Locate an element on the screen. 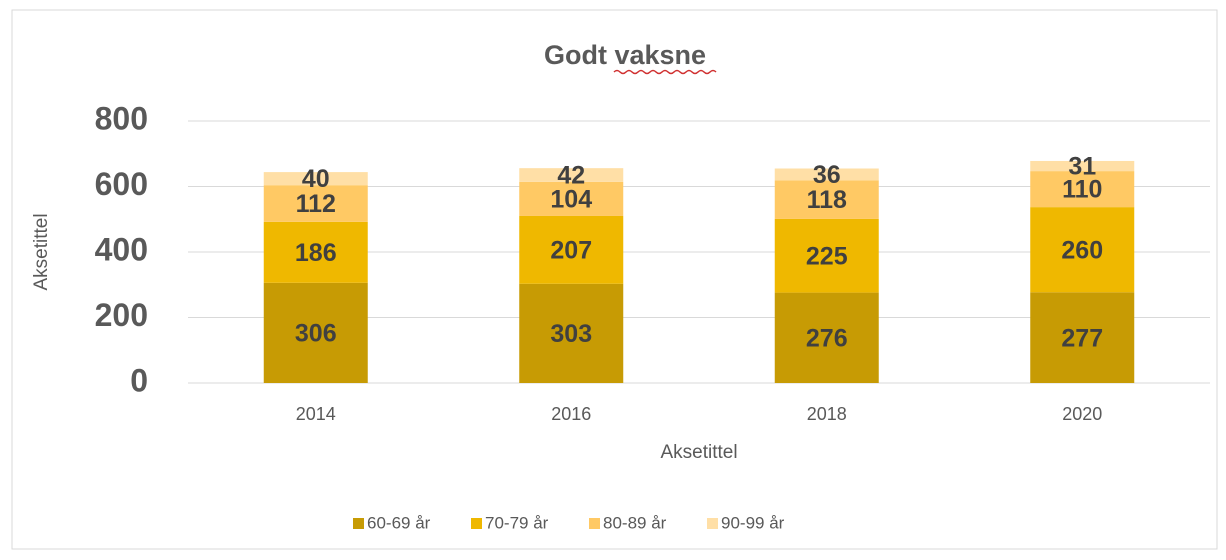 The image size is (1226, 560). y-axis-title: Aksetittel is located at coordinates (41, 251).